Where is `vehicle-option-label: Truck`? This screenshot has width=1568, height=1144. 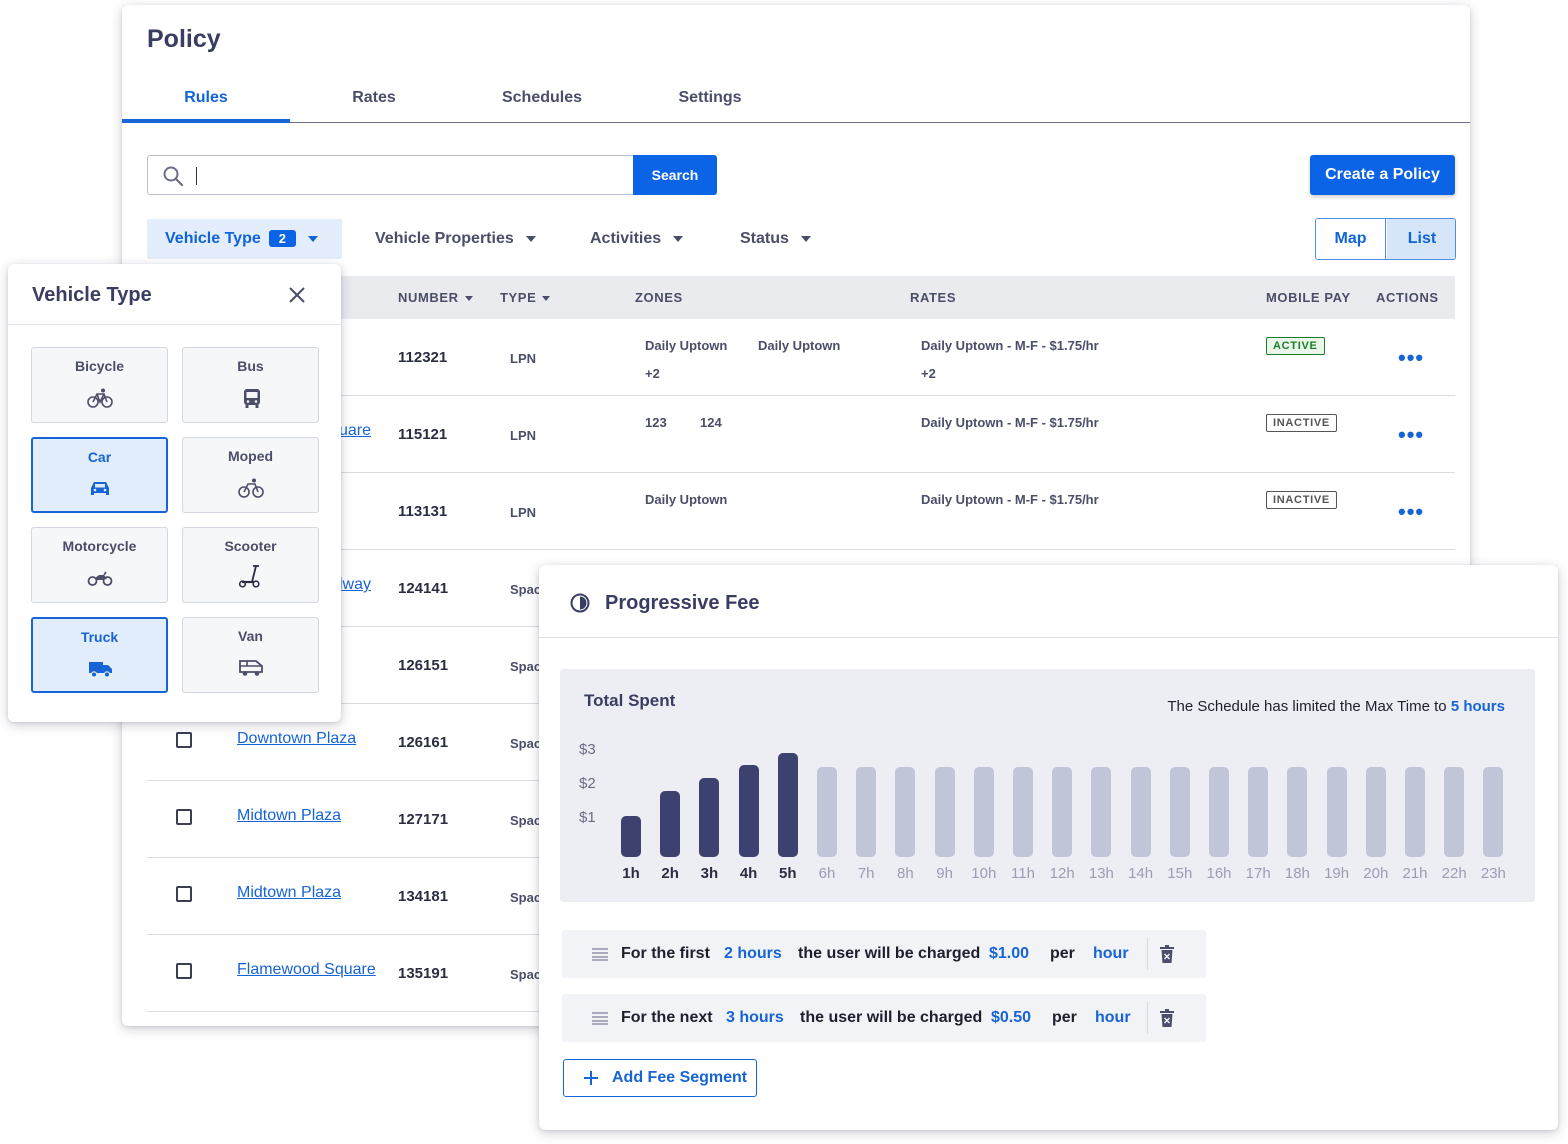 vehicle-option-label: Truck is located at coordinates (99, 637).